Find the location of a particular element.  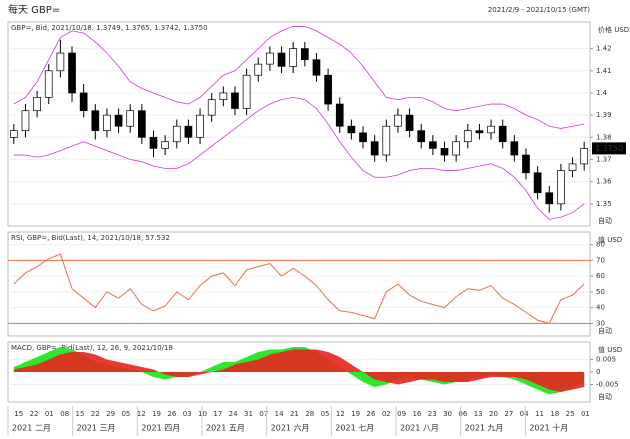

x-tick-label: 23 is located at coordinates (432, 414).